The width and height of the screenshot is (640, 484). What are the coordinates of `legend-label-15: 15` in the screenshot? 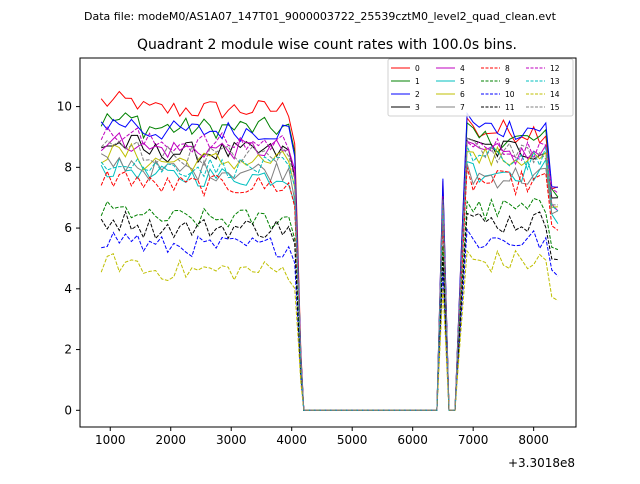 It's located at (555, 107).